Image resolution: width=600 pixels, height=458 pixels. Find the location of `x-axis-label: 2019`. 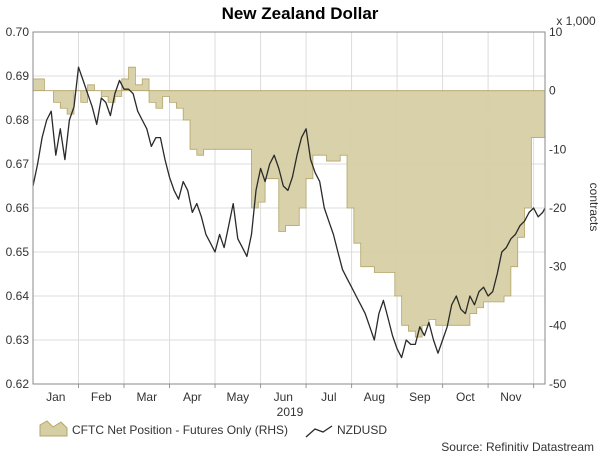

x-axis-label: 2019 is located at coordinates (290, 412).